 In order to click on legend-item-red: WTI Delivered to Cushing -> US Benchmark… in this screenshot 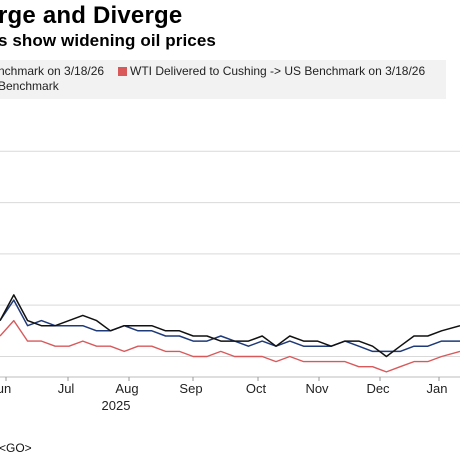, I will do `click(271, 71)`.